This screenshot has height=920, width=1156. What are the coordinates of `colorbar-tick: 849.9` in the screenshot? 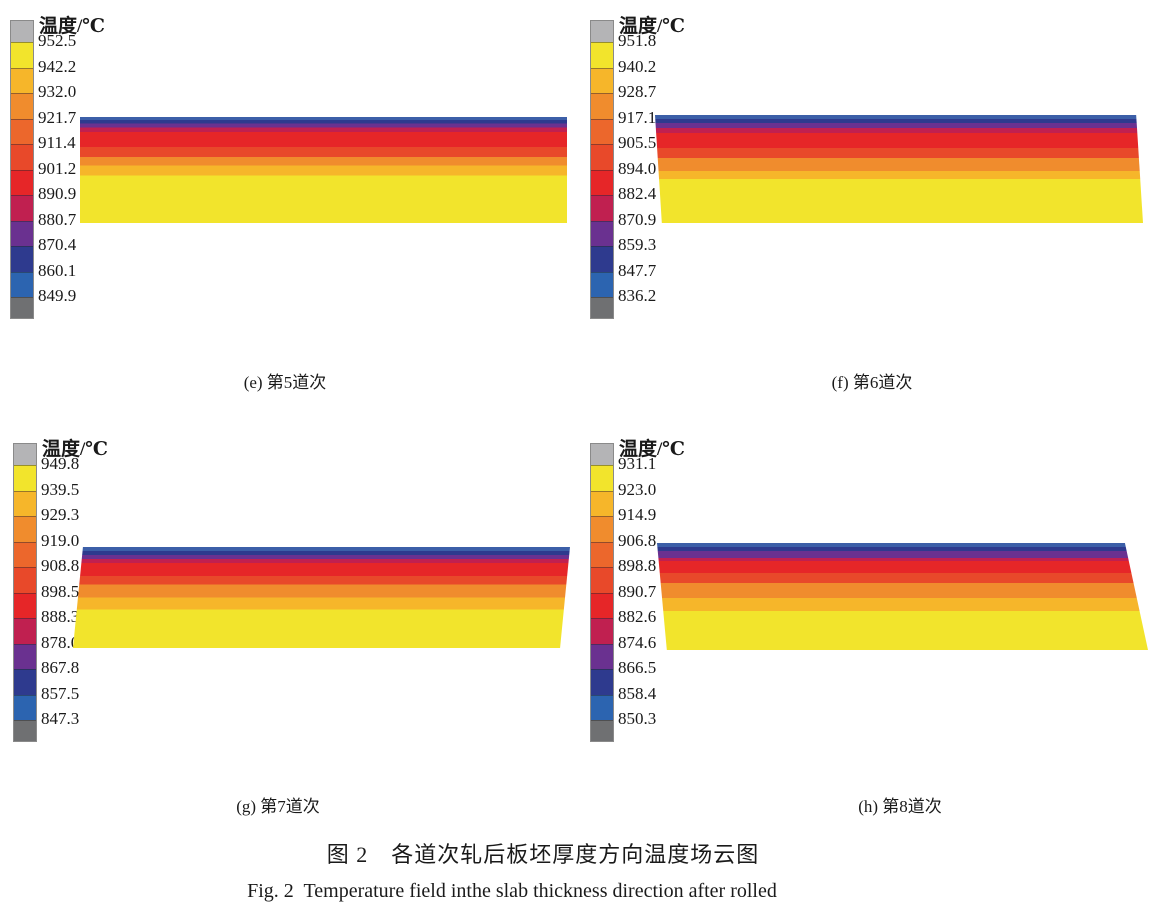 It's located at (57, 295).